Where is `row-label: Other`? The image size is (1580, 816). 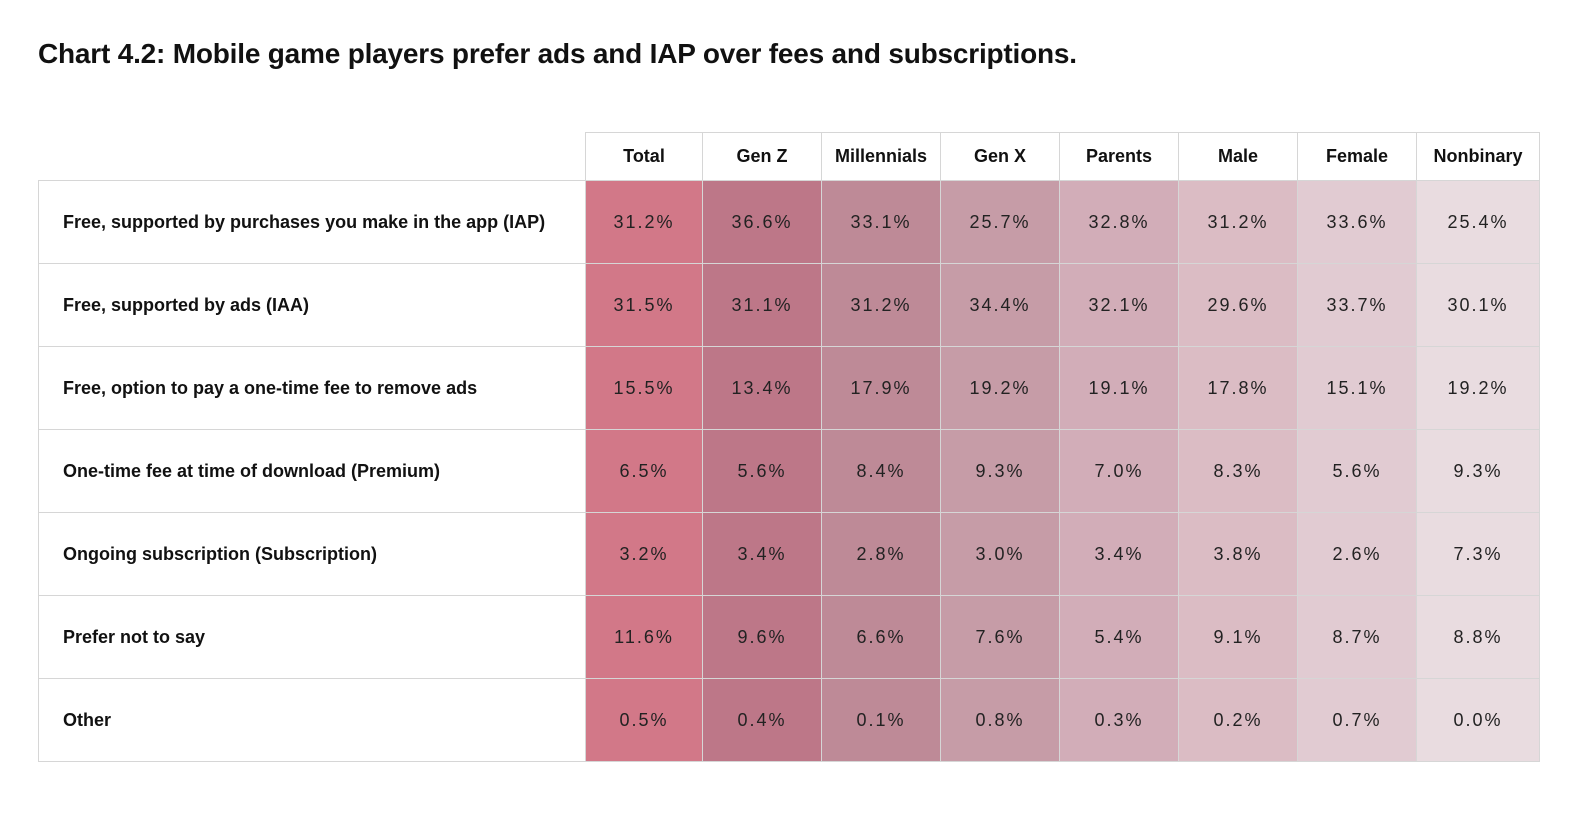 row-label: Other is located at coordinates (312, 720).